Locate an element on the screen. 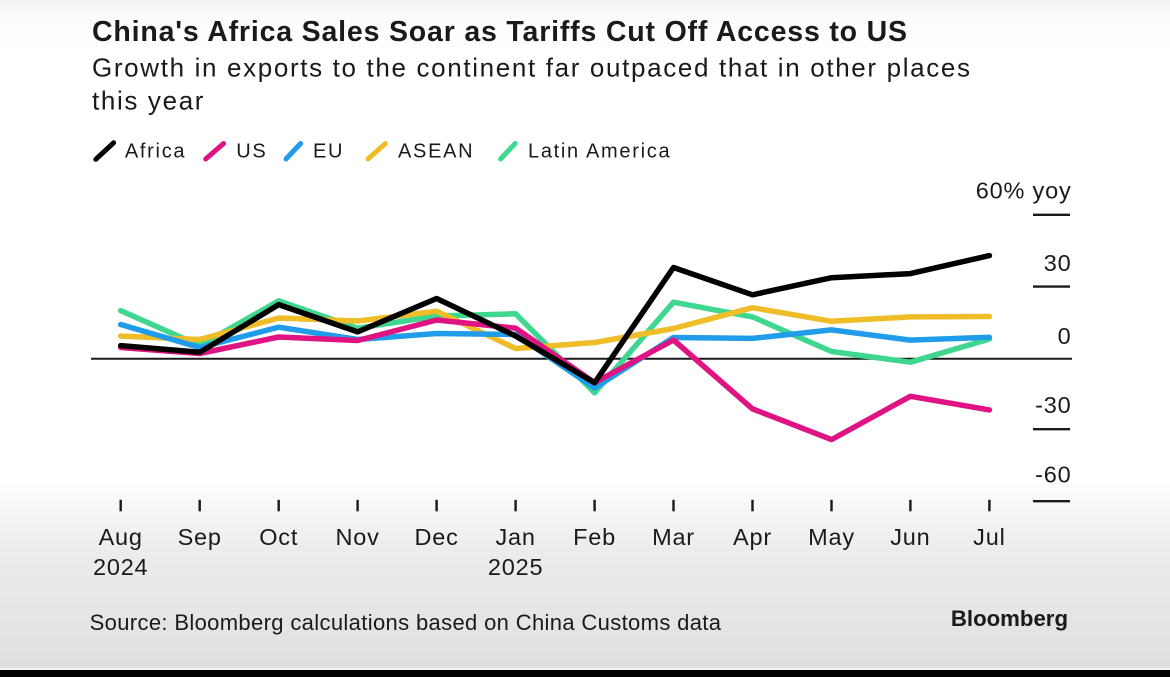  svg-text: EU is located at coordinates (328, 152).